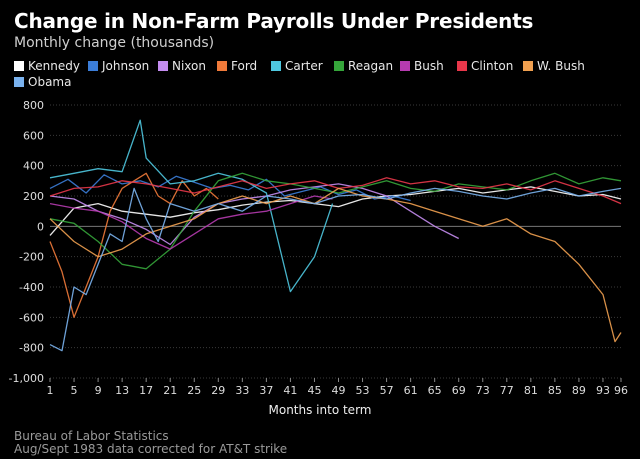  Describe the element at coordinates (387, 390) in the screenshot. I see `x-tick-label: 57` at that location.